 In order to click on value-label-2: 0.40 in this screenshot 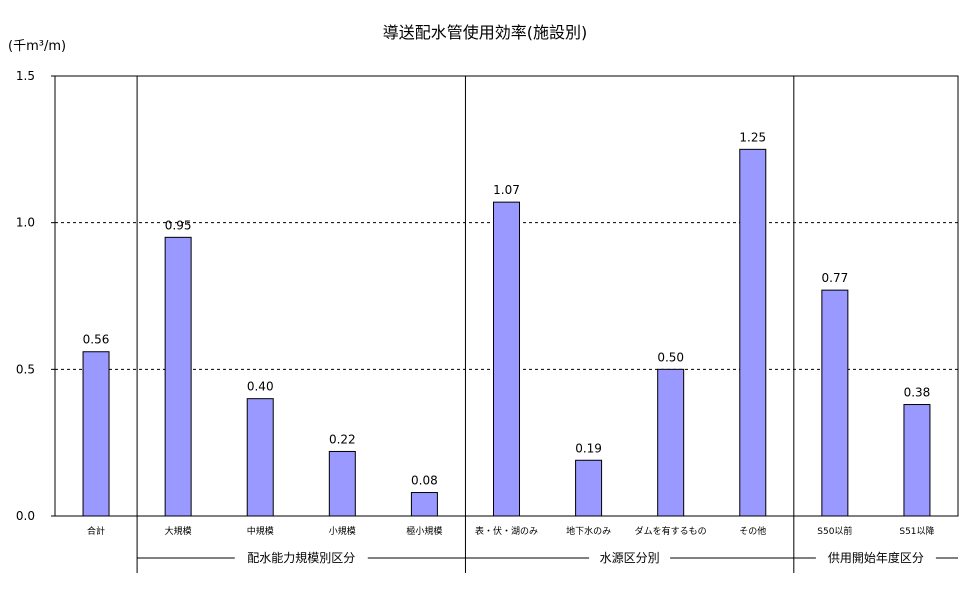, I will do `click(260, 387)`.